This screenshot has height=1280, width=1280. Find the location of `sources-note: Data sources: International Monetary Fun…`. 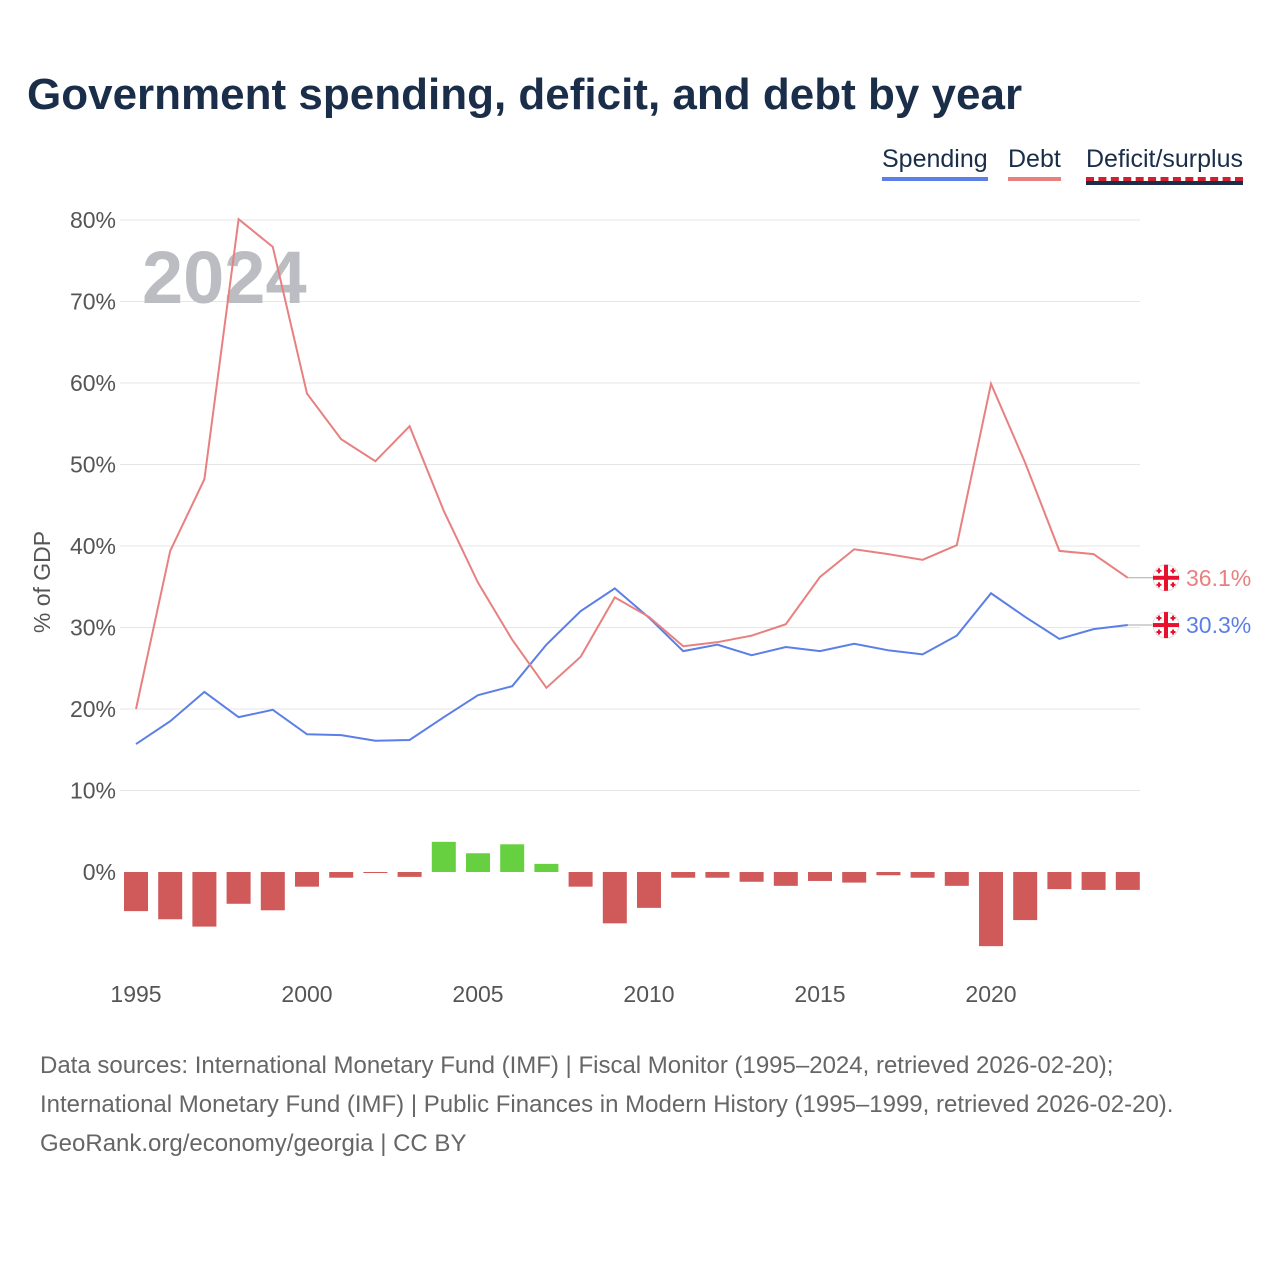

sources-note: Data sources: International Monetary Fun… is located at coordinates (640, 1104).